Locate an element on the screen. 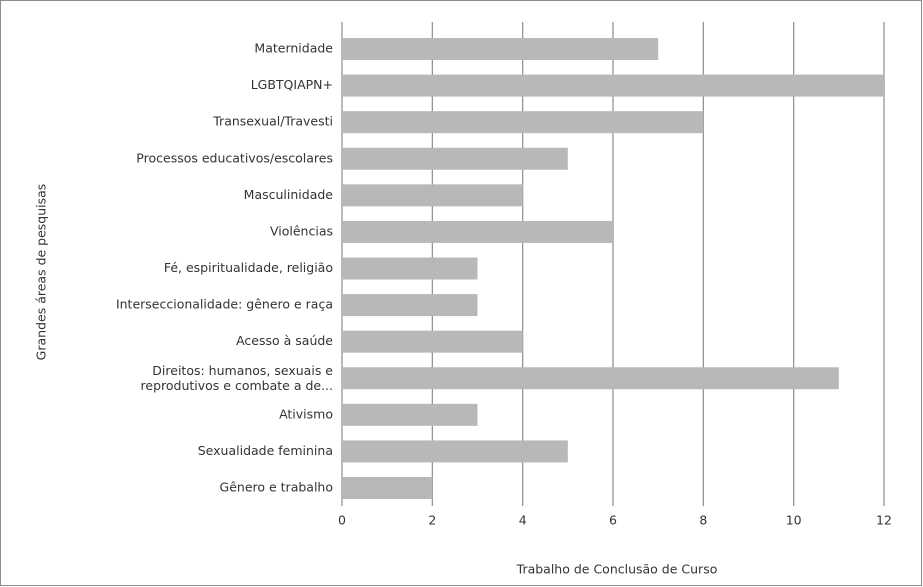  y-tick-label: Violências is located at coordinates (301, 230).